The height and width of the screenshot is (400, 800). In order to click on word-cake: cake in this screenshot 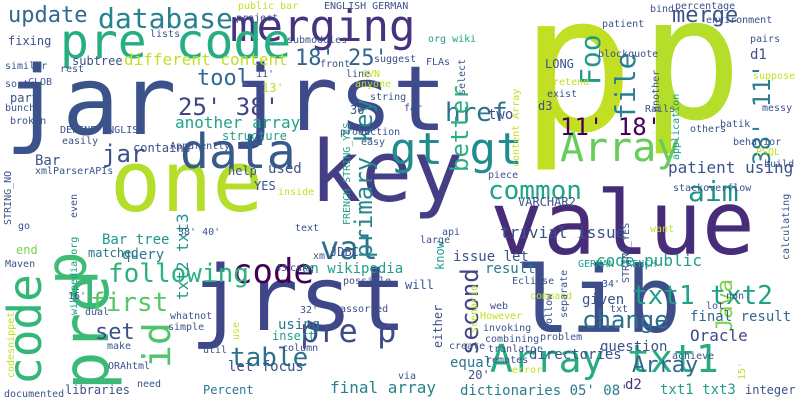, I will do `click(302, 268)`.